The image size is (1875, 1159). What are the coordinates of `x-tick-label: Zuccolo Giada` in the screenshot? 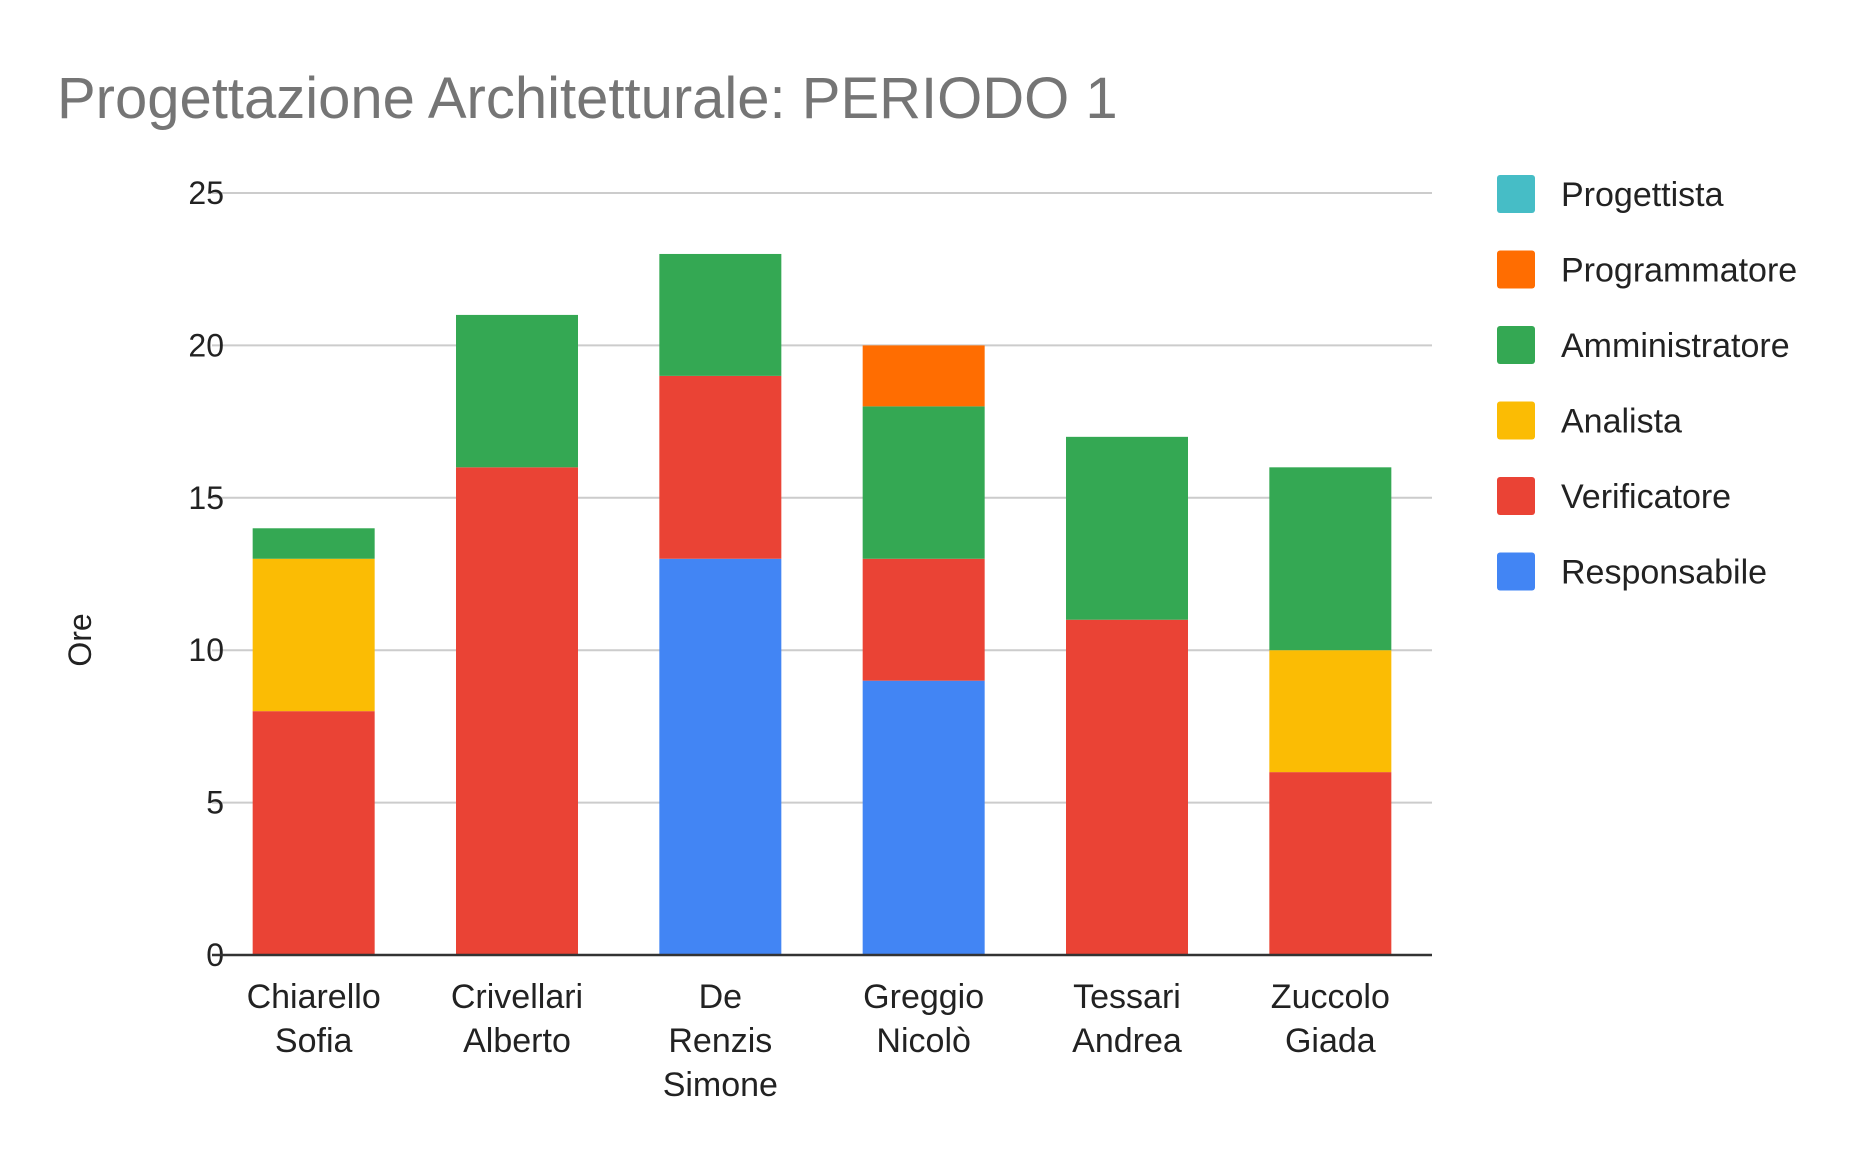 It's located at (1330, 1019).